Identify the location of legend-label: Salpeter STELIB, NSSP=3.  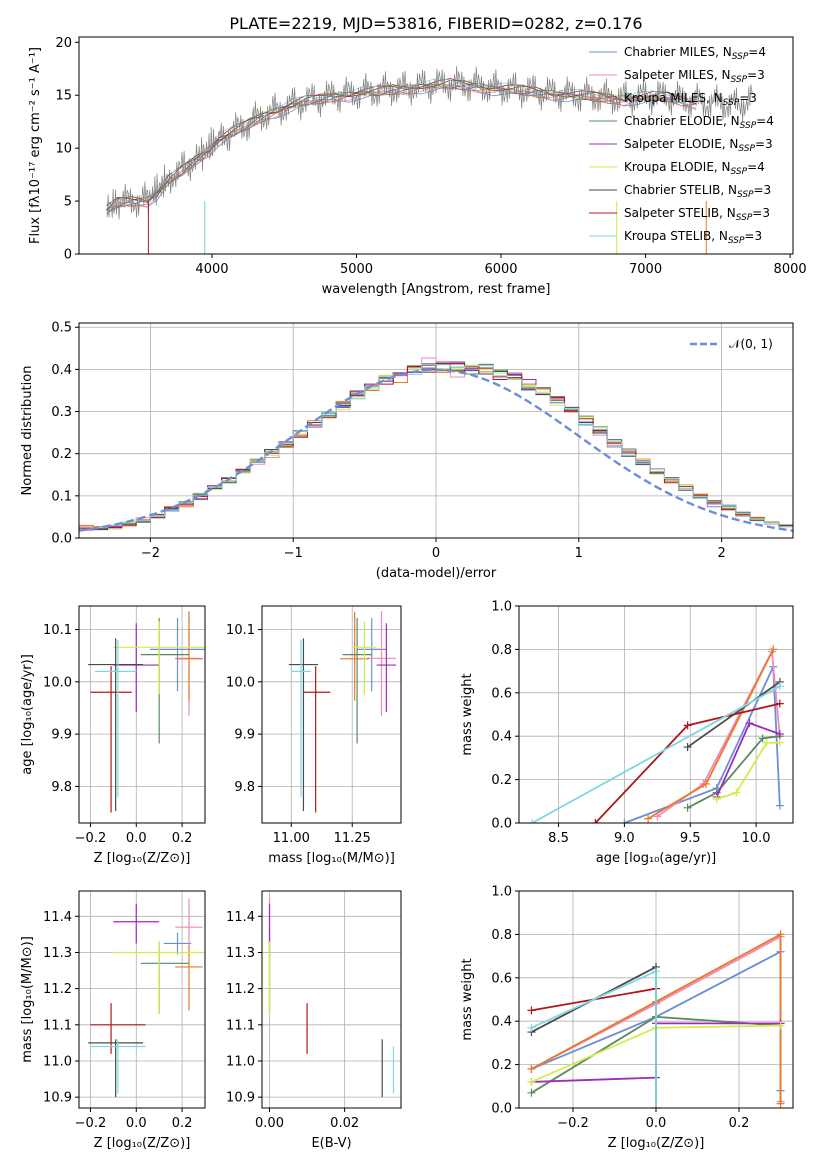
(697, 214).